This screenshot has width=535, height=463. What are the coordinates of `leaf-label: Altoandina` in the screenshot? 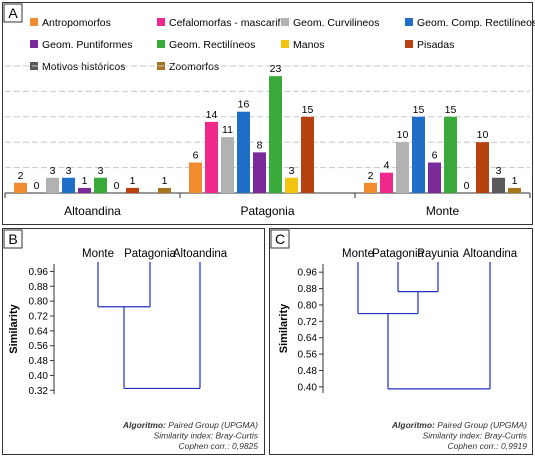 It's located at (200, 254).